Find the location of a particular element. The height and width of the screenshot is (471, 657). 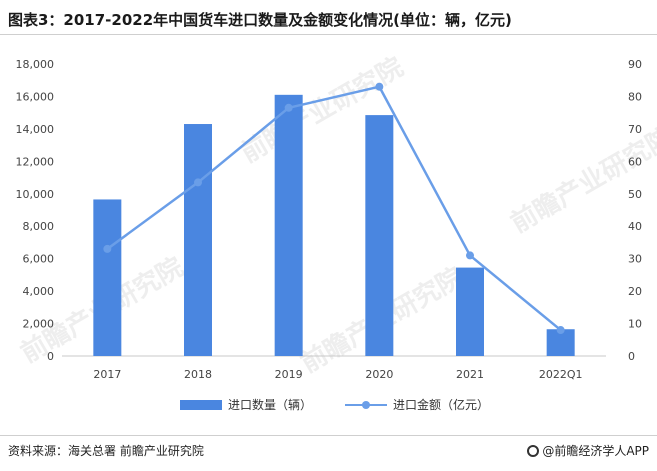

y-right-tick-label: 90 is located at coordinates (635, 64).